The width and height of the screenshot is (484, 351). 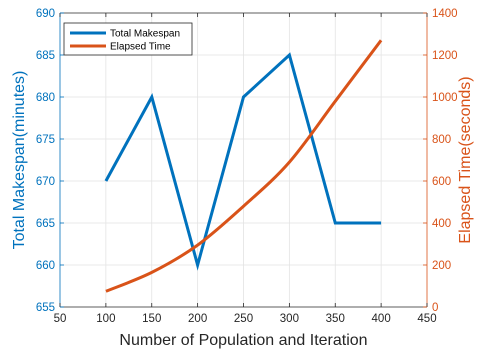 I want to click on left-y-tick-label: 685, so click(x=45, y=56).